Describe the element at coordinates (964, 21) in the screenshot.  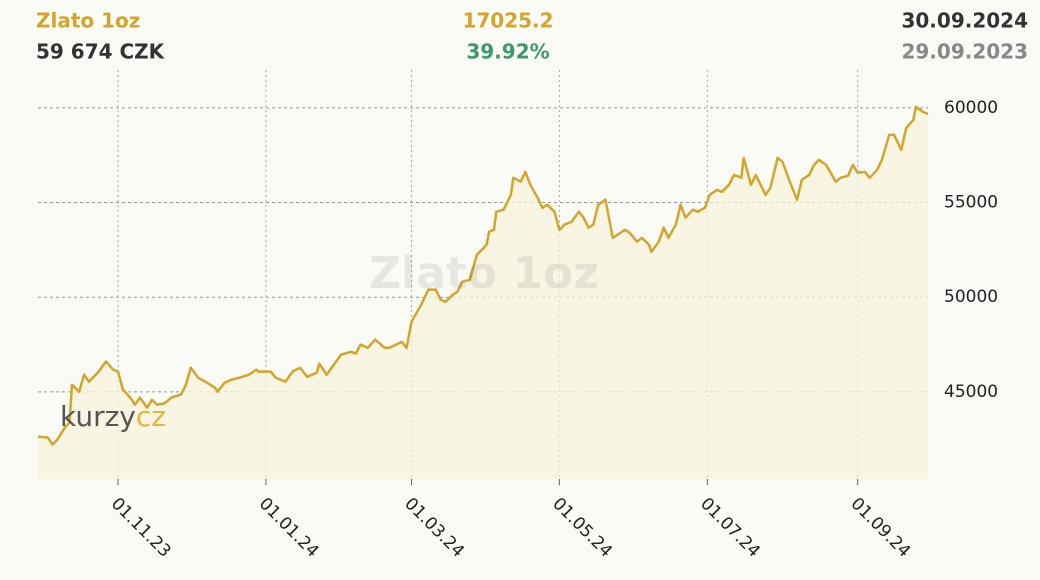
I see `end-date: 30.09.2024` at that location.